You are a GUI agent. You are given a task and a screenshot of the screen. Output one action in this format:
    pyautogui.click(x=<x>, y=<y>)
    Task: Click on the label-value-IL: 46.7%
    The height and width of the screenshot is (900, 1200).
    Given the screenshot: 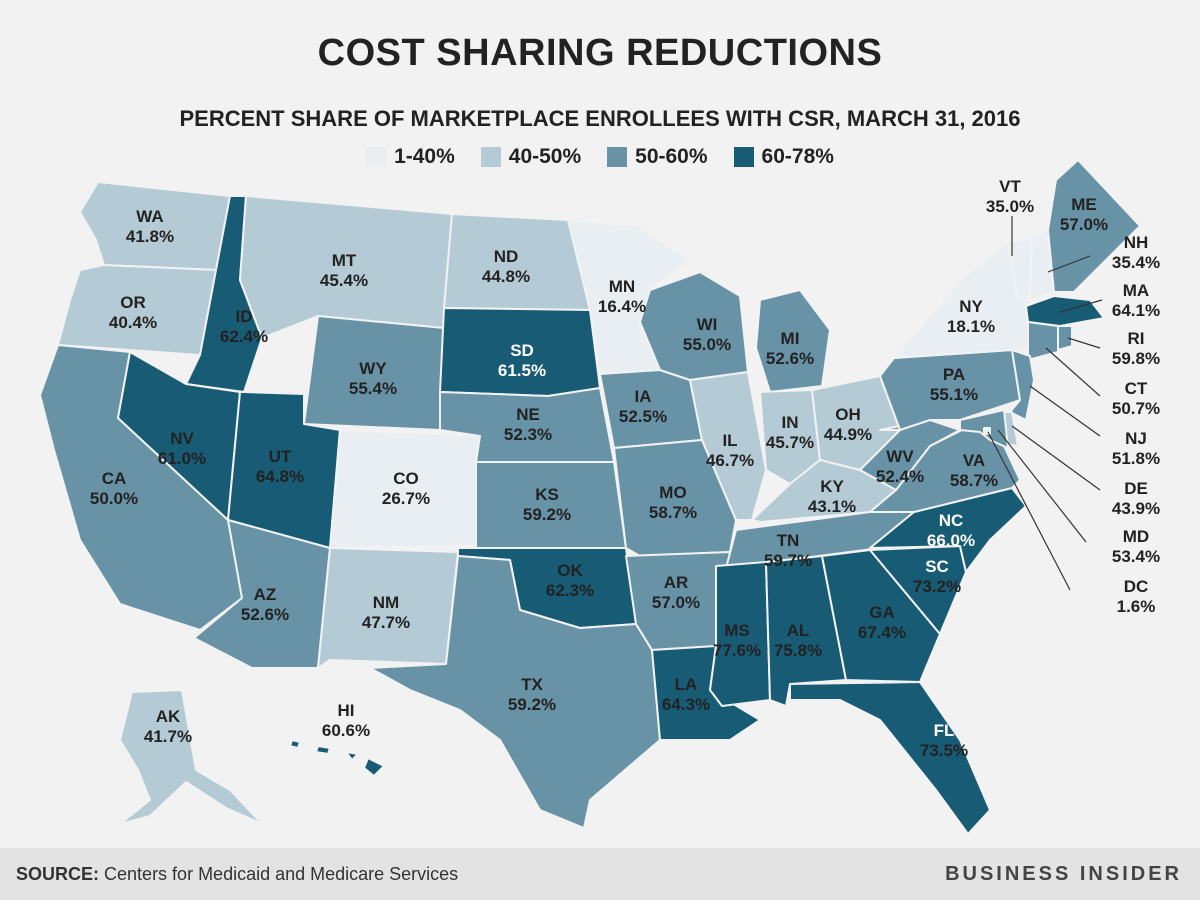 What is the action you would take?
    pyautogui.click(x=730, y=460)
    